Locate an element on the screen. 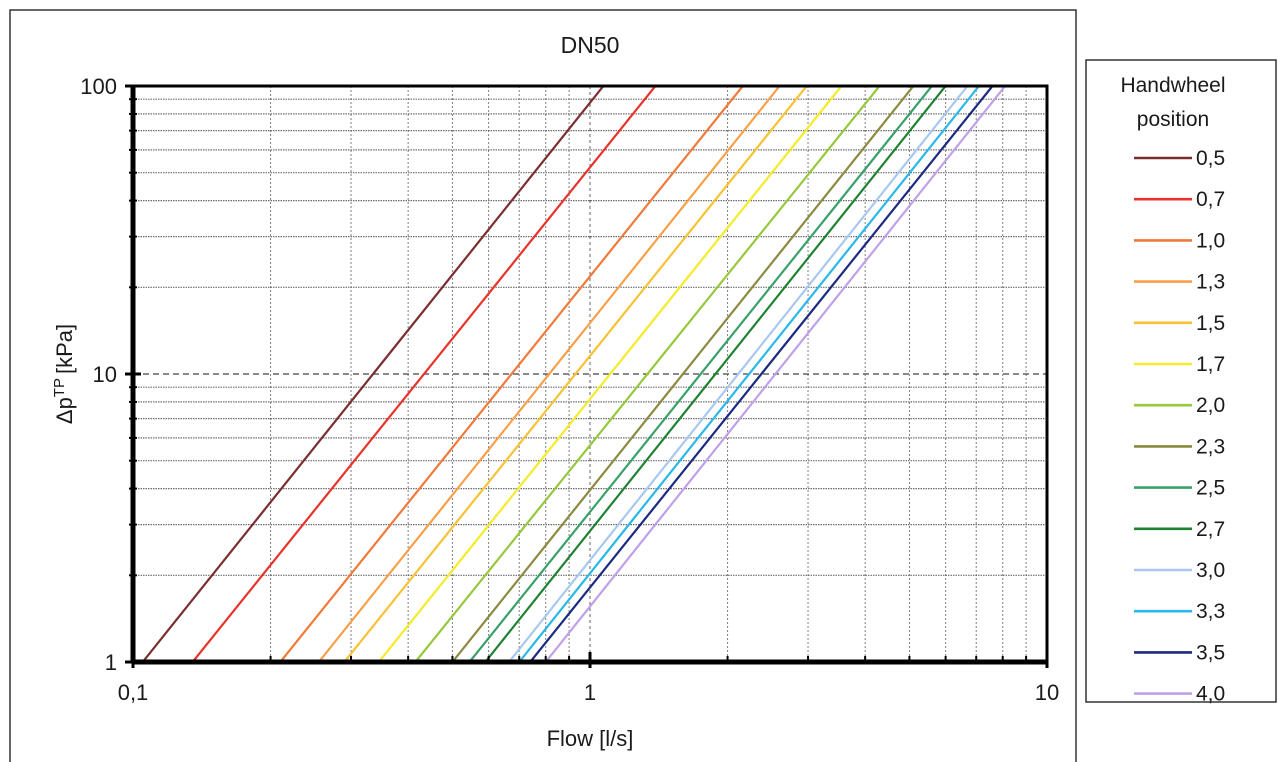  chart-title: DN50 is located at coordinates (590, 45).